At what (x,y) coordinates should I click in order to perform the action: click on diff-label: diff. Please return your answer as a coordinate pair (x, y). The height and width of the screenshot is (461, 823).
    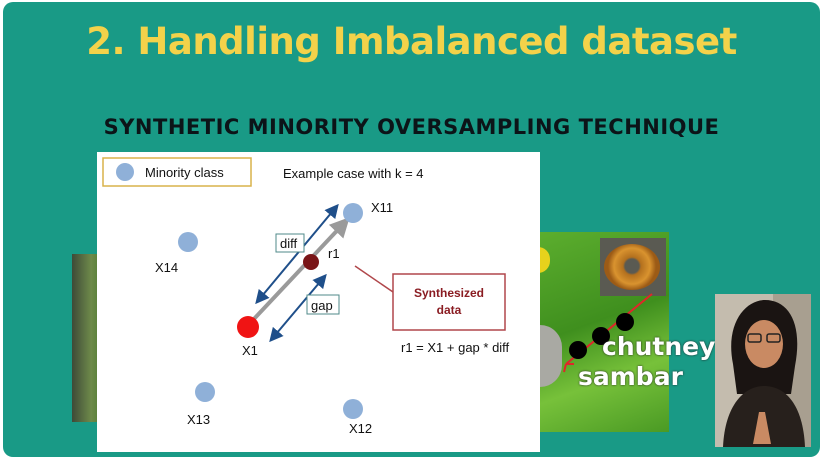
    Looking at the image, I should click on (288, 243).